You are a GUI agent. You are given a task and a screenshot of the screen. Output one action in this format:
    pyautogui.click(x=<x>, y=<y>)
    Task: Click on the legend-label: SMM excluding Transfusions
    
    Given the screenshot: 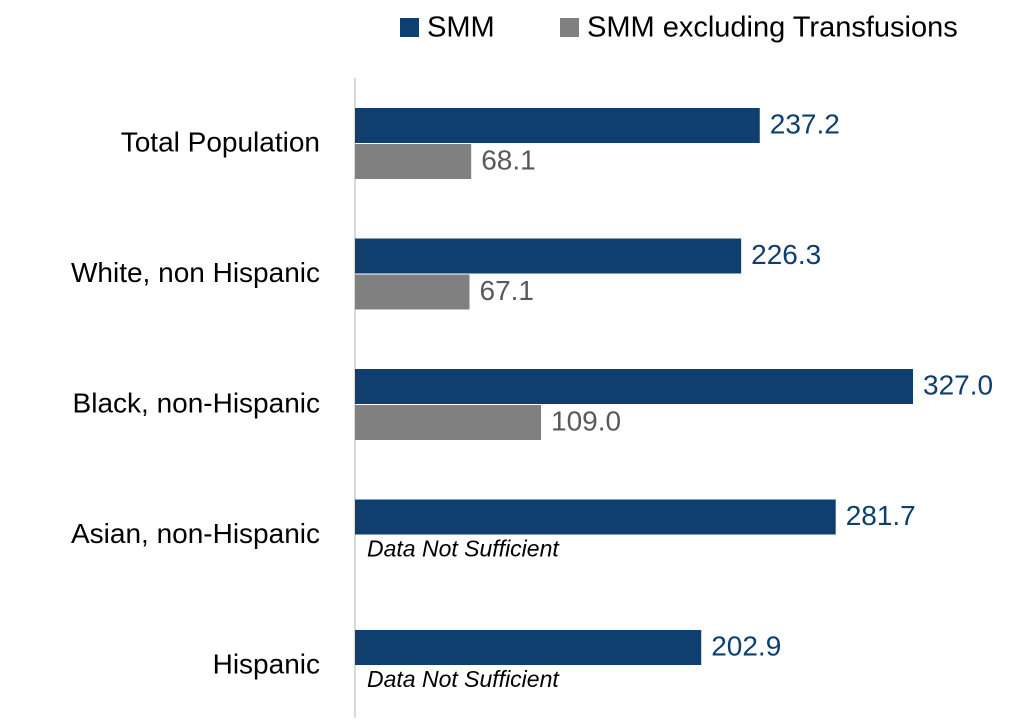 What is the action you would take?
    pyautogui.click(x=772, y=28)
    